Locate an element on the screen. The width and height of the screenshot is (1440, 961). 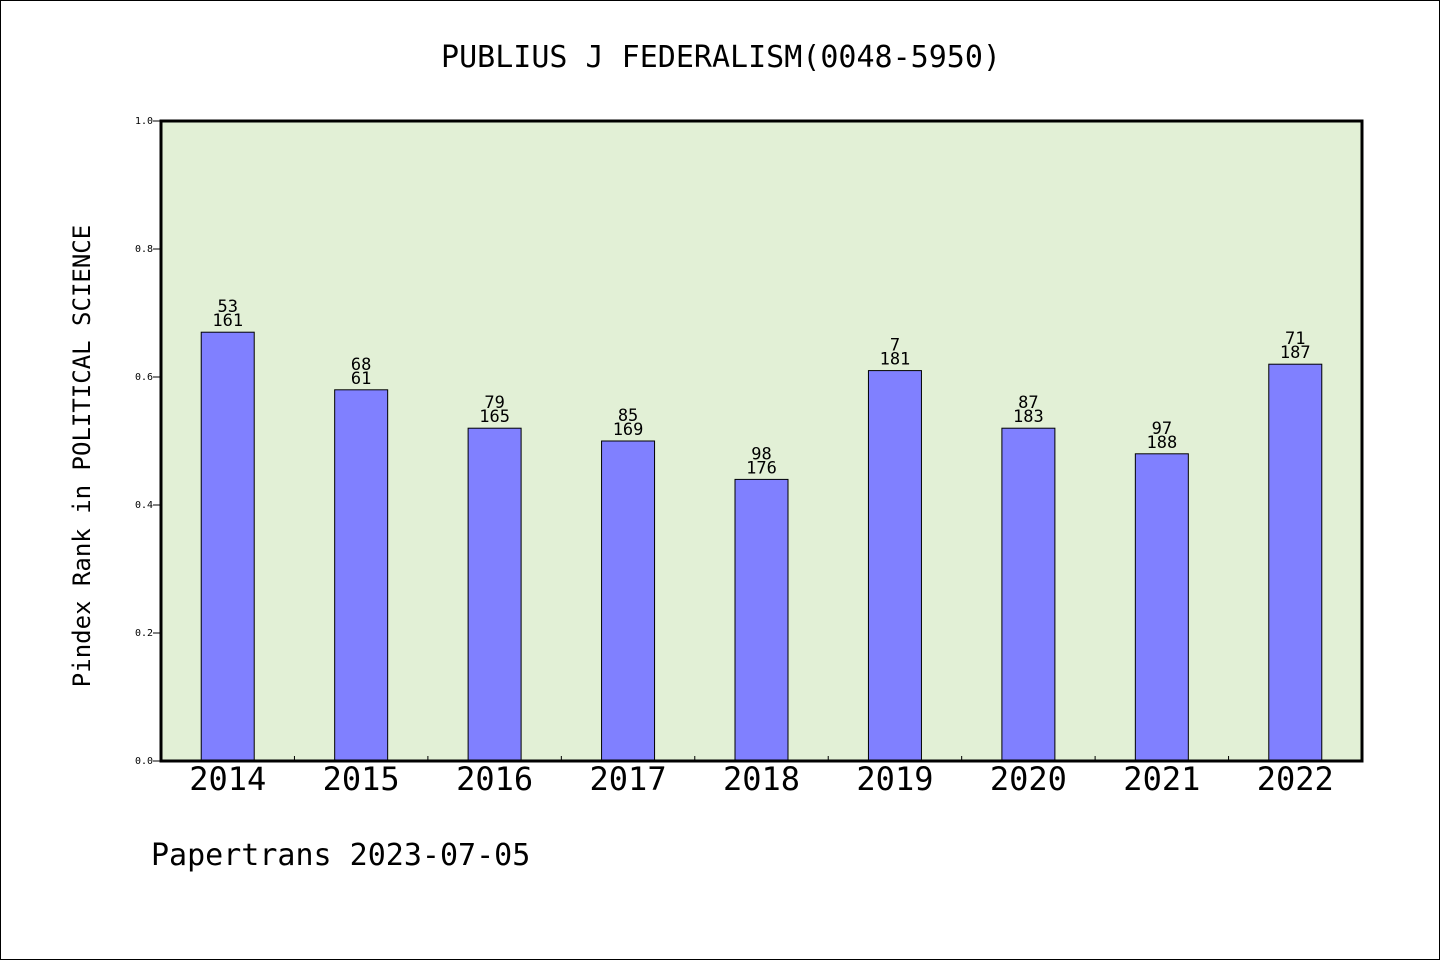
data-label-bottom: 165 is located at coordinates (494, 417).